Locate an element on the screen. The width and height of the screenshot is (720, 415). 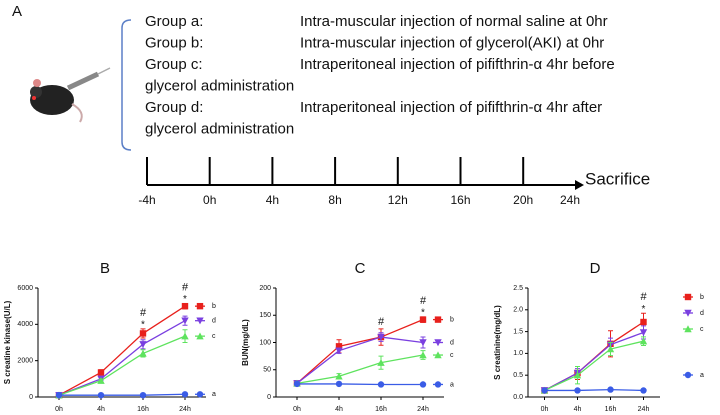
group-name: Group a: is located at coordinates (174, 21).